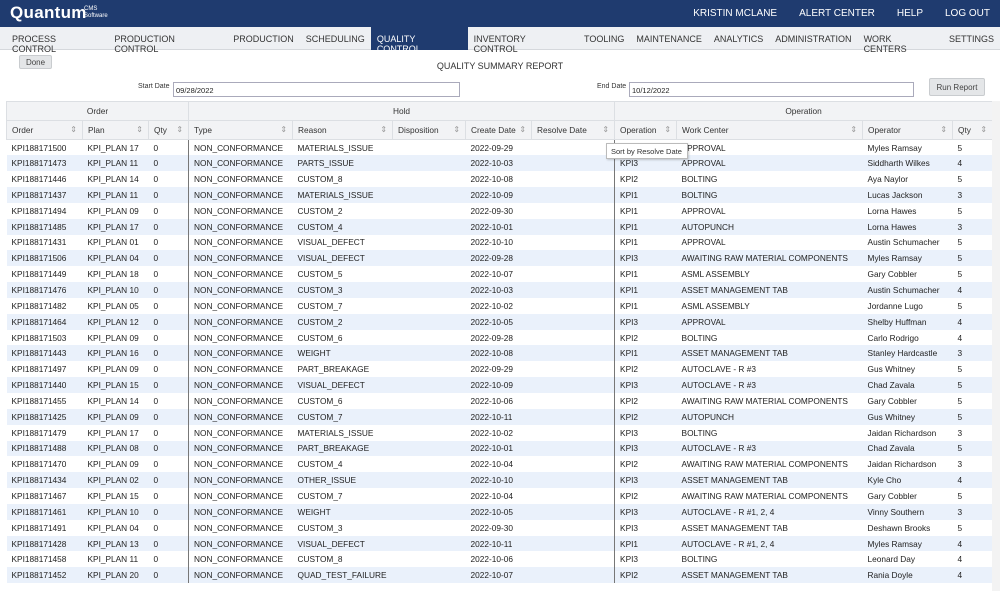 The width and height of the screenshot is (1000, 603). I want to click on column-header: Reason, so click(343, 130).